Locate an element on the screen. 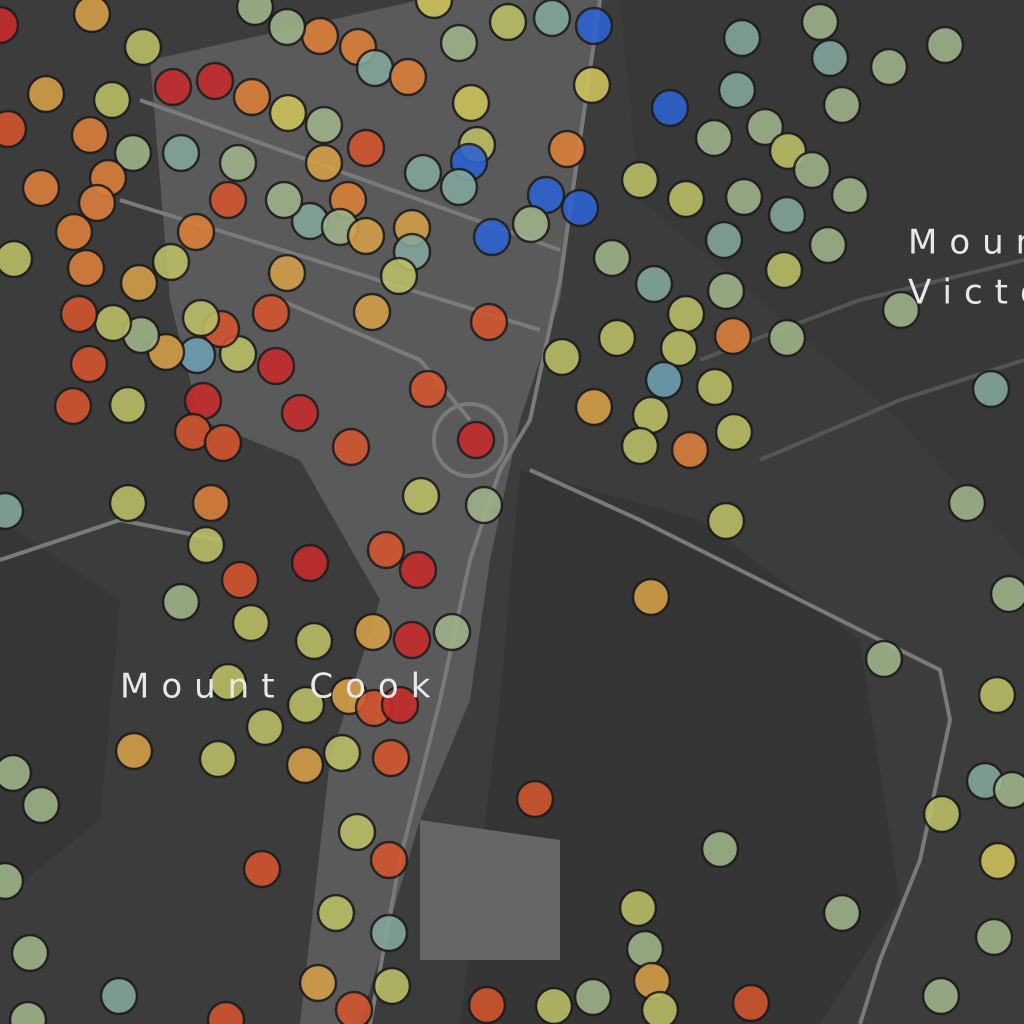  place-label: Victoria is located at coordinates (966, 293).